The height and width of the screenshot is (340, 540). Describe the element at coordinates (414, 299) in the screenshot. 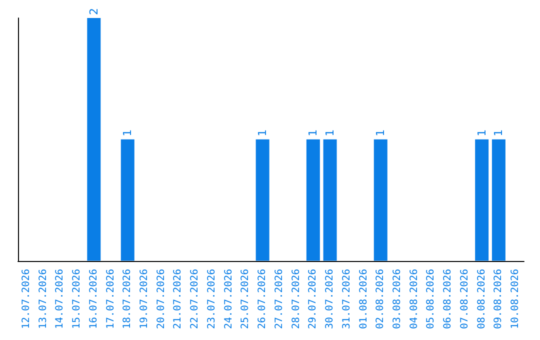

I see `x-tick-label: 04.08.2026` at that location.